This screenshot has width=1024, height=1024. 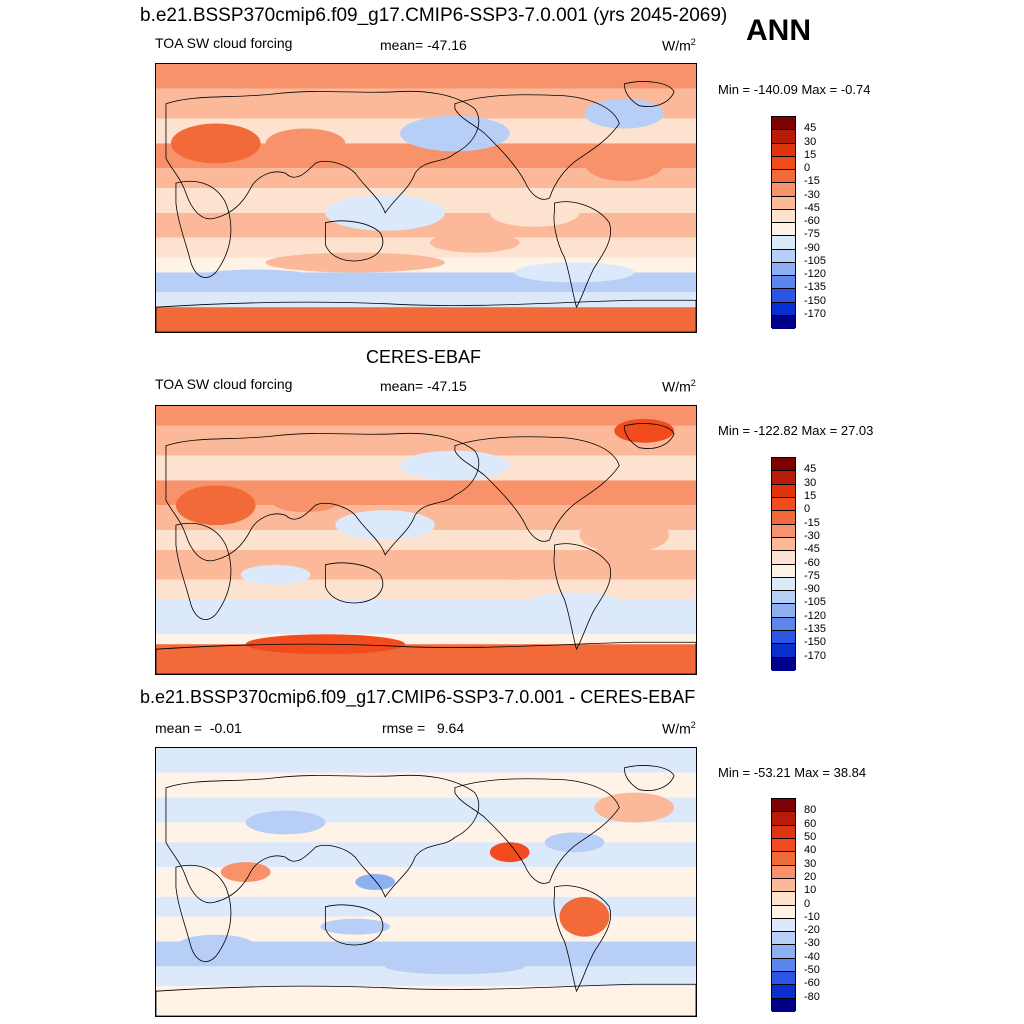 What do you see at coordinates (778, 30) in the screenshot?
I see `season-label: ANN` at bounding box center [778, 30].